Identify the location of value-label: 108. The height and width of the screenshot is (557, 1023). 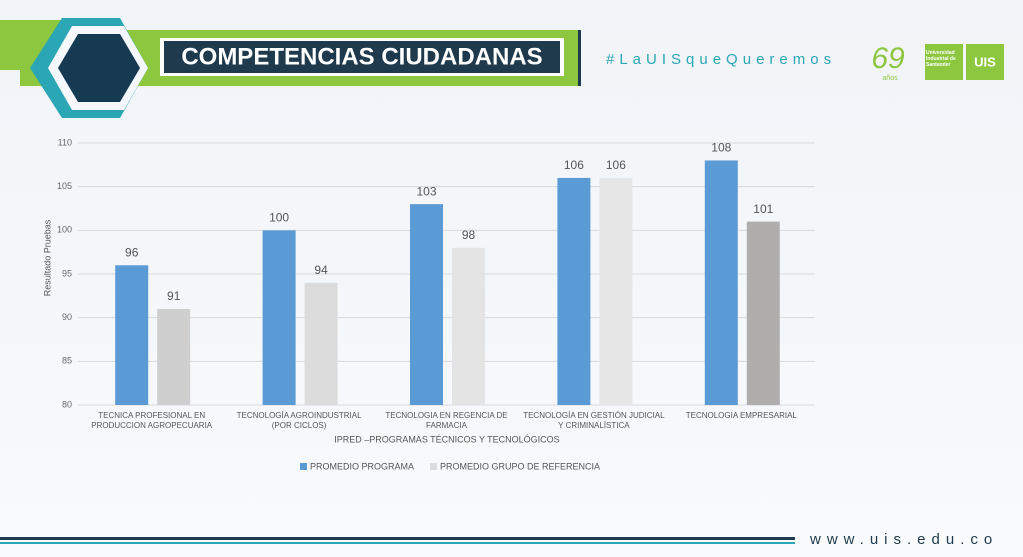
(721, 148).